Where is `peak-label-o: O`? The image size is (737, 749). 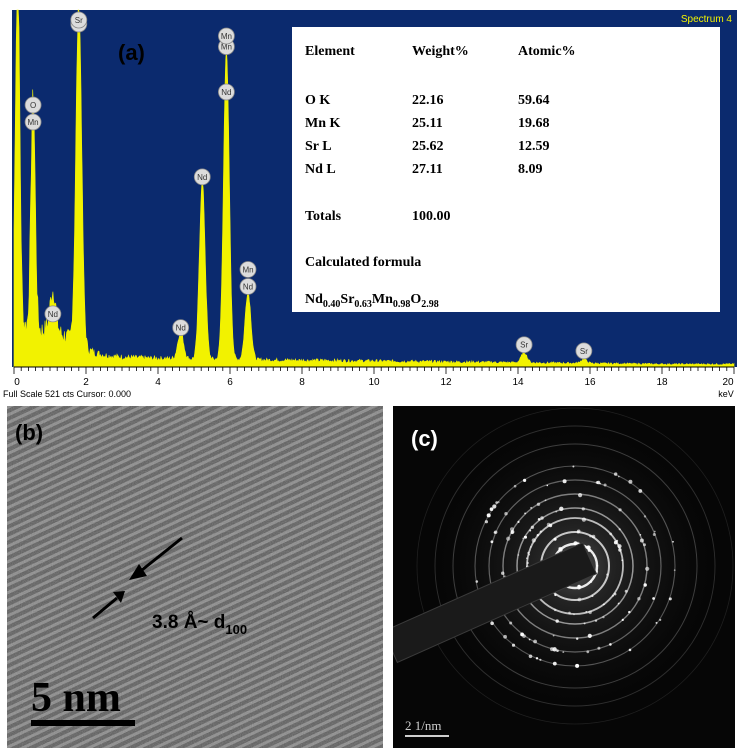
peak-label-o: O is located at coordinates (33, 105).